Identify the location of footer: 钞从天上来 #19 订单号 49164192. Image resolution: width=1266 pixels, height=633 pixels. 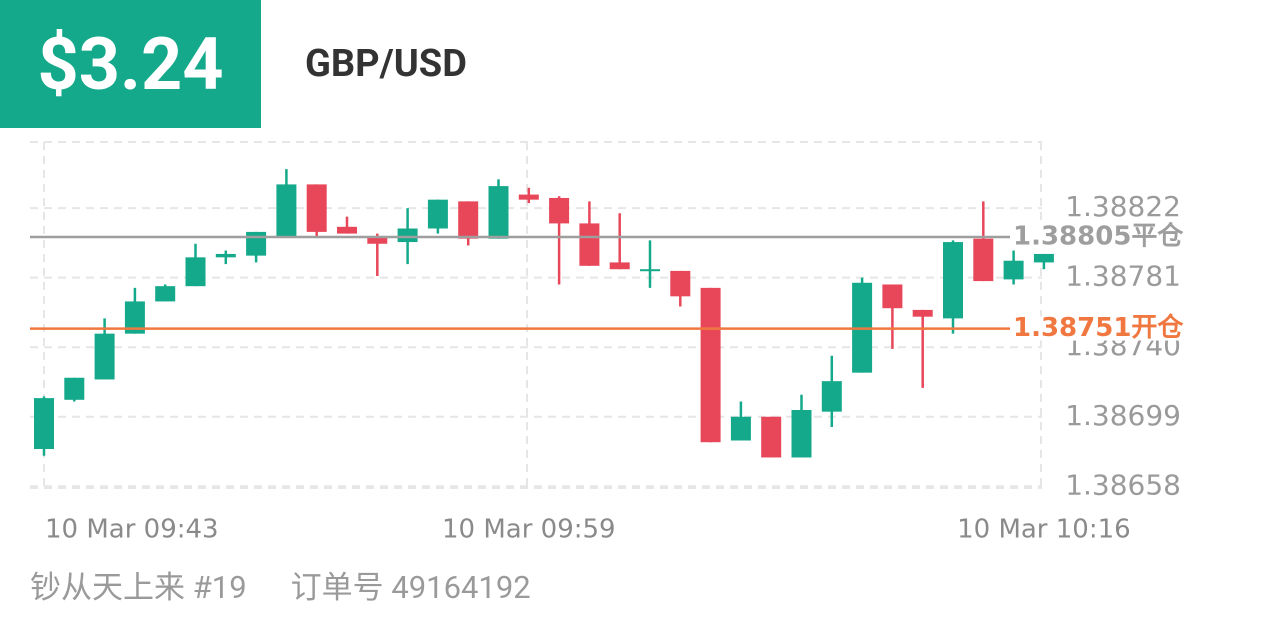
(302, 584).